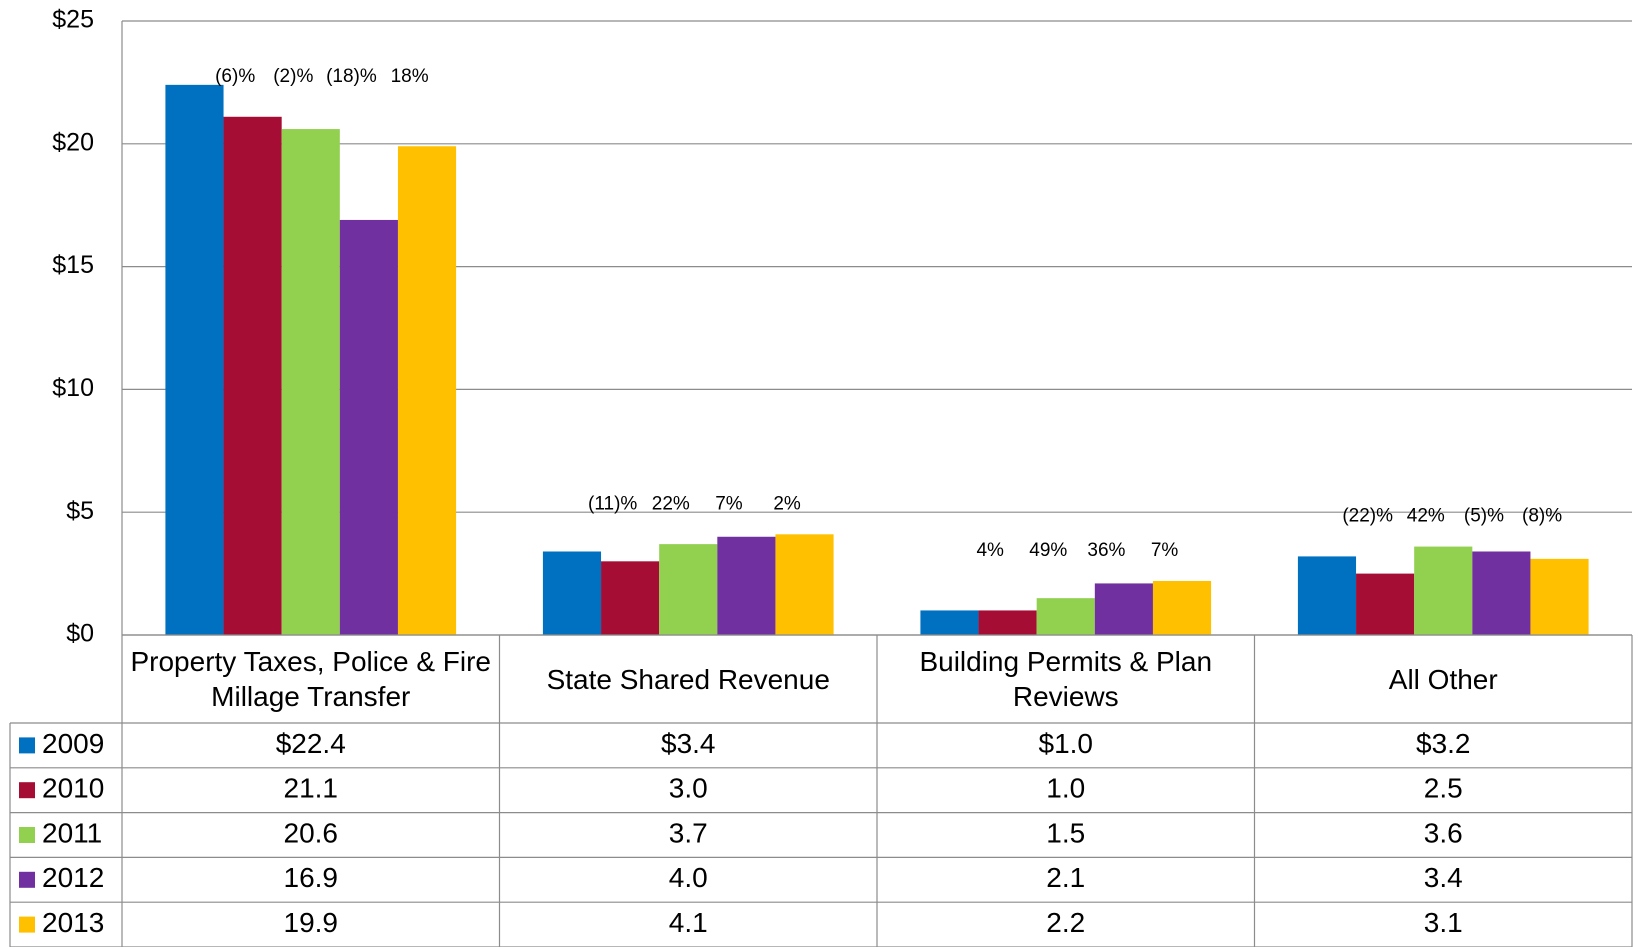 The height and width of the screenshot is (947, 1638). Describe the element at coordinates (1443, 877) in the screenshot. I see `table-value: 3.4` at that location.